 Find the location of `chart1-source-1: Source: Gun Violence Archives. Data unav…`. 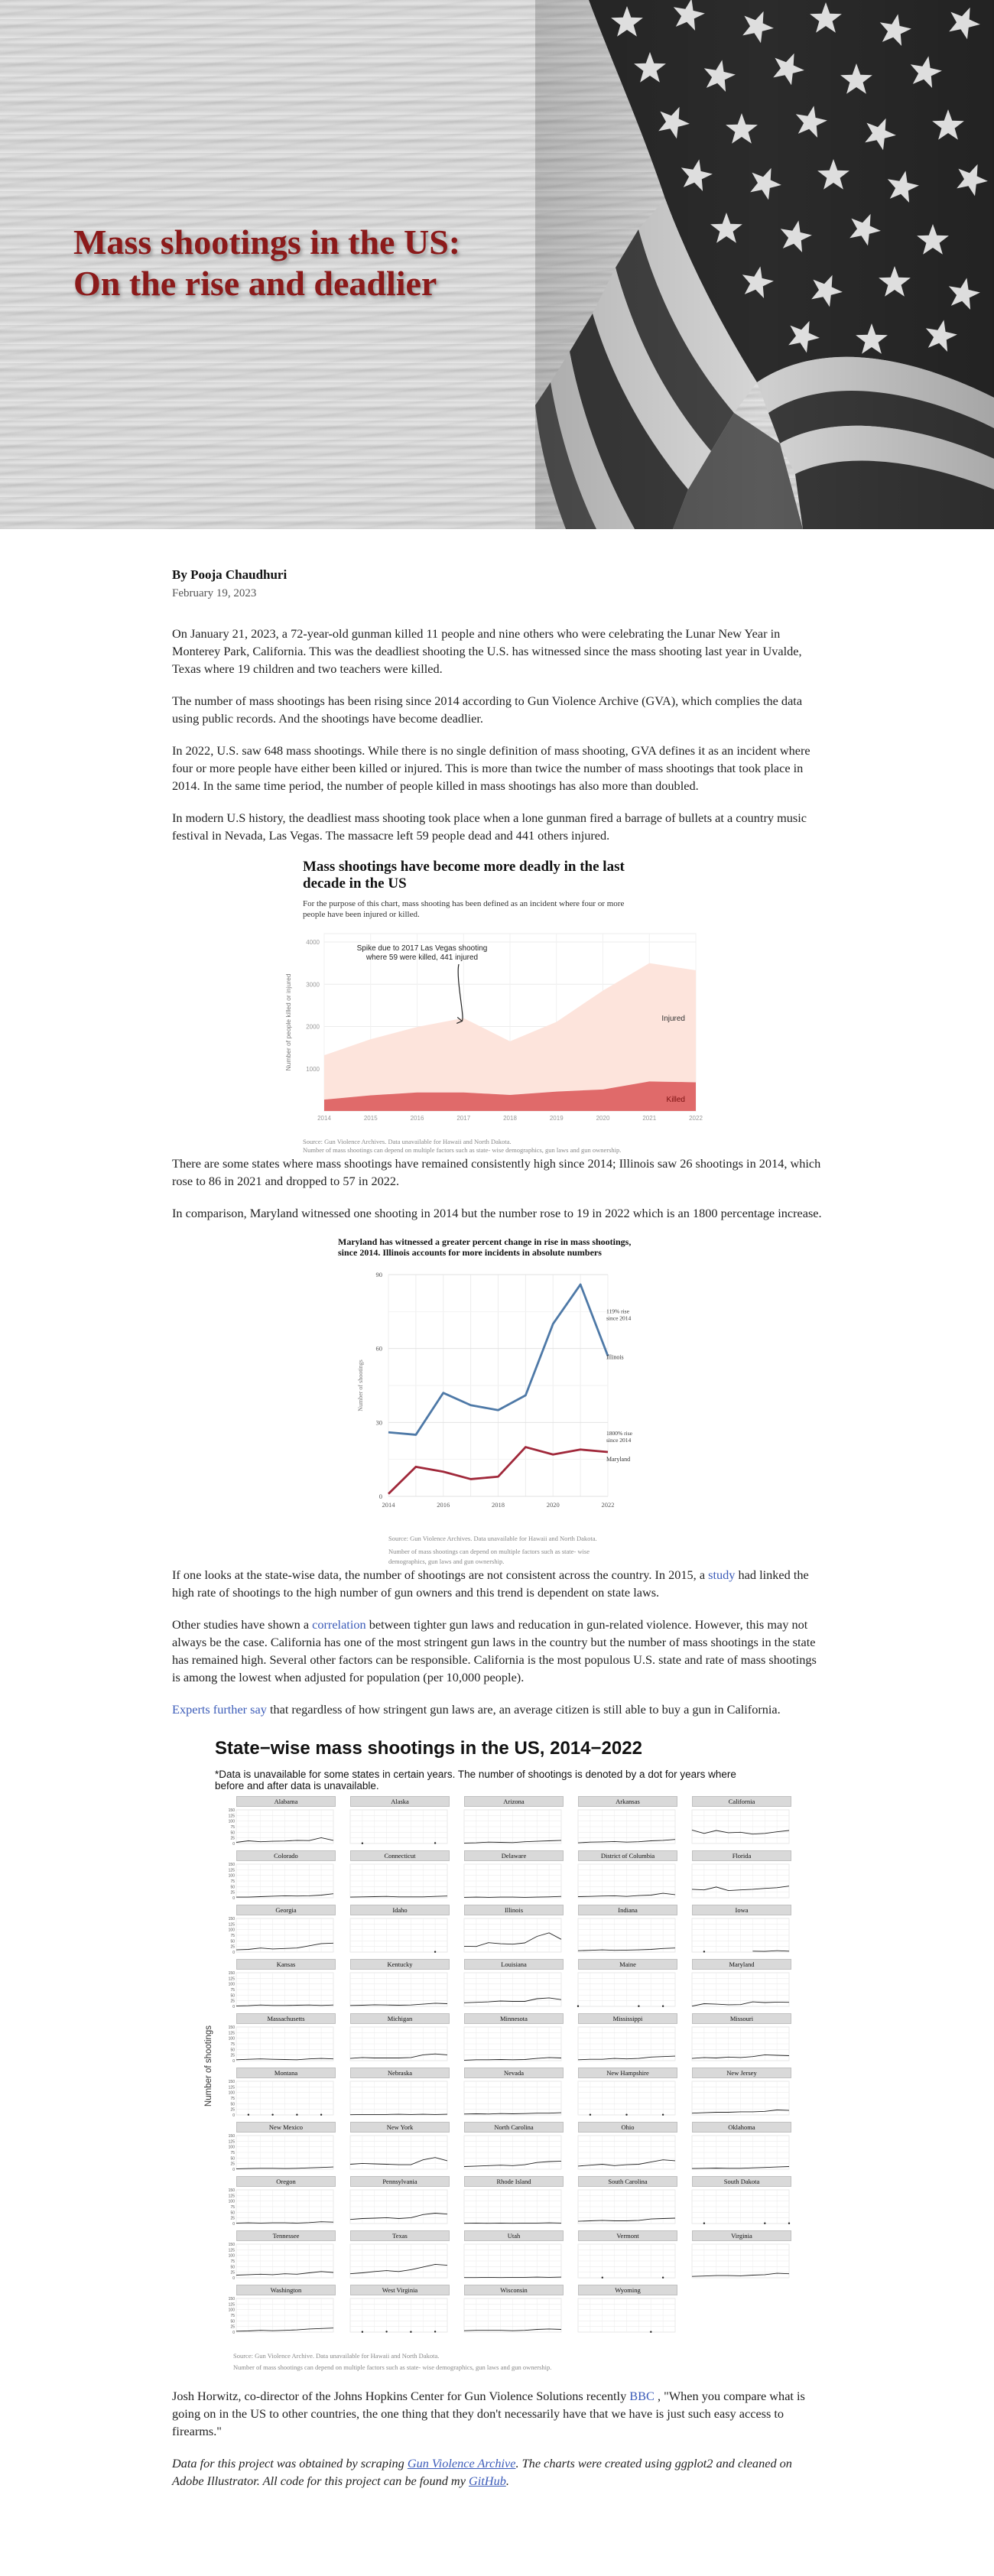

chart1-source-1: Source: Gun Violence Archives. Data unav… is located at coordinates (407, 1142).